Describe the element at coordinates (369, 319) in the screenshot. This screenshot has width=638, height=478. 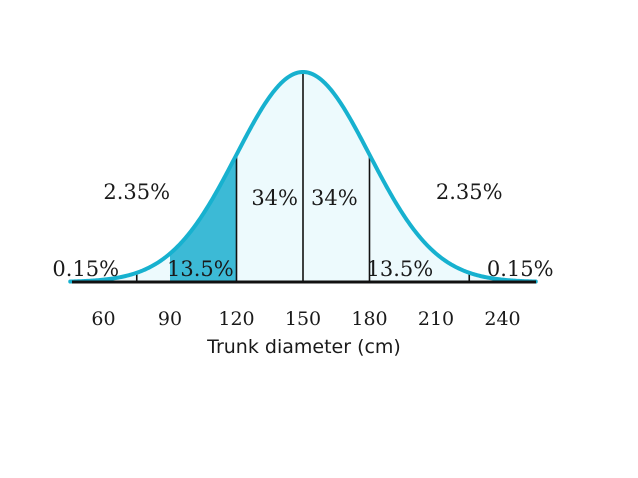
I see `x-tick-label: 180` at that location.